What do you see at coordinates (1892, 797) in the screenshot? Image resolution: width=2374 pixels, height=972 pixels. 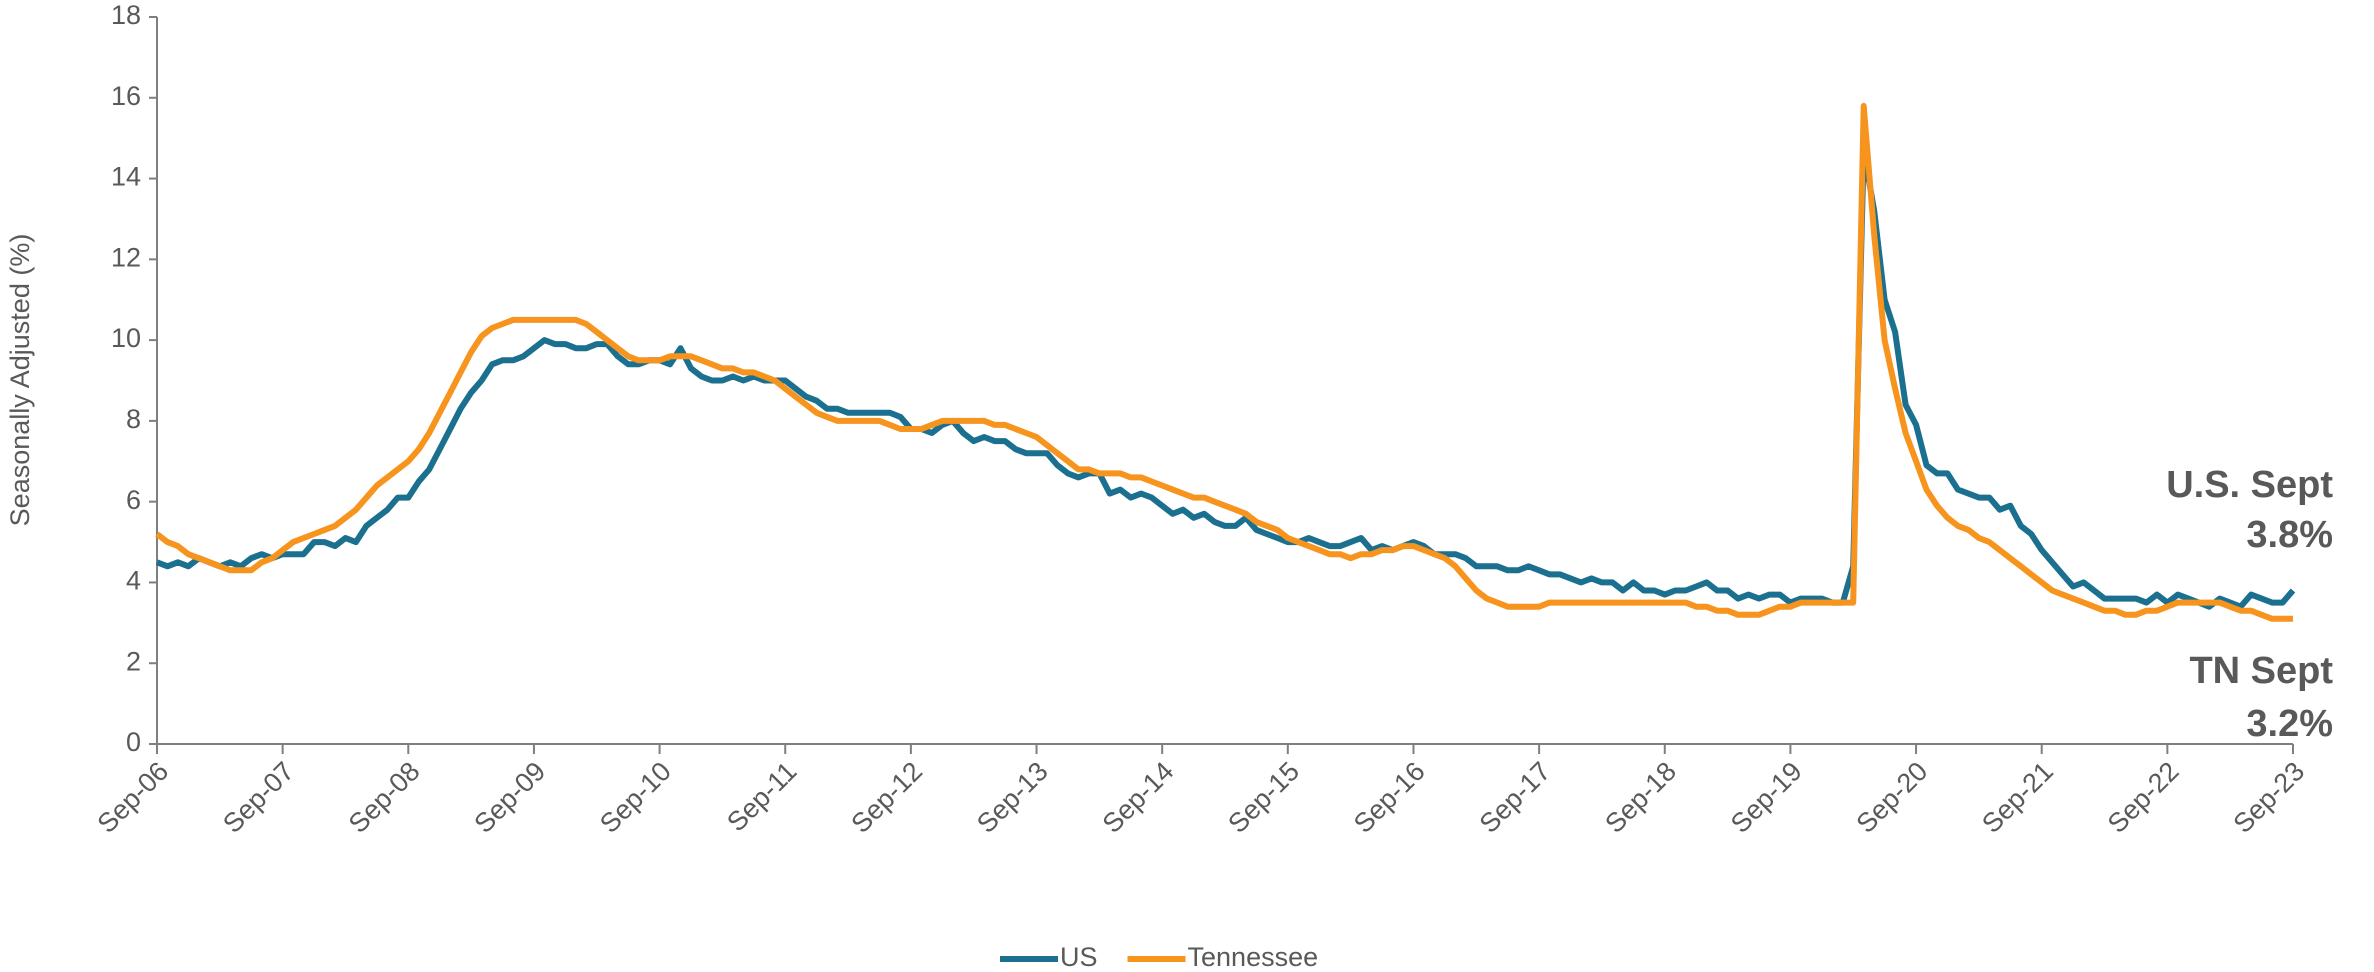 I see `x-tick-label: Sep-20` at bounding box center [1892, 797].